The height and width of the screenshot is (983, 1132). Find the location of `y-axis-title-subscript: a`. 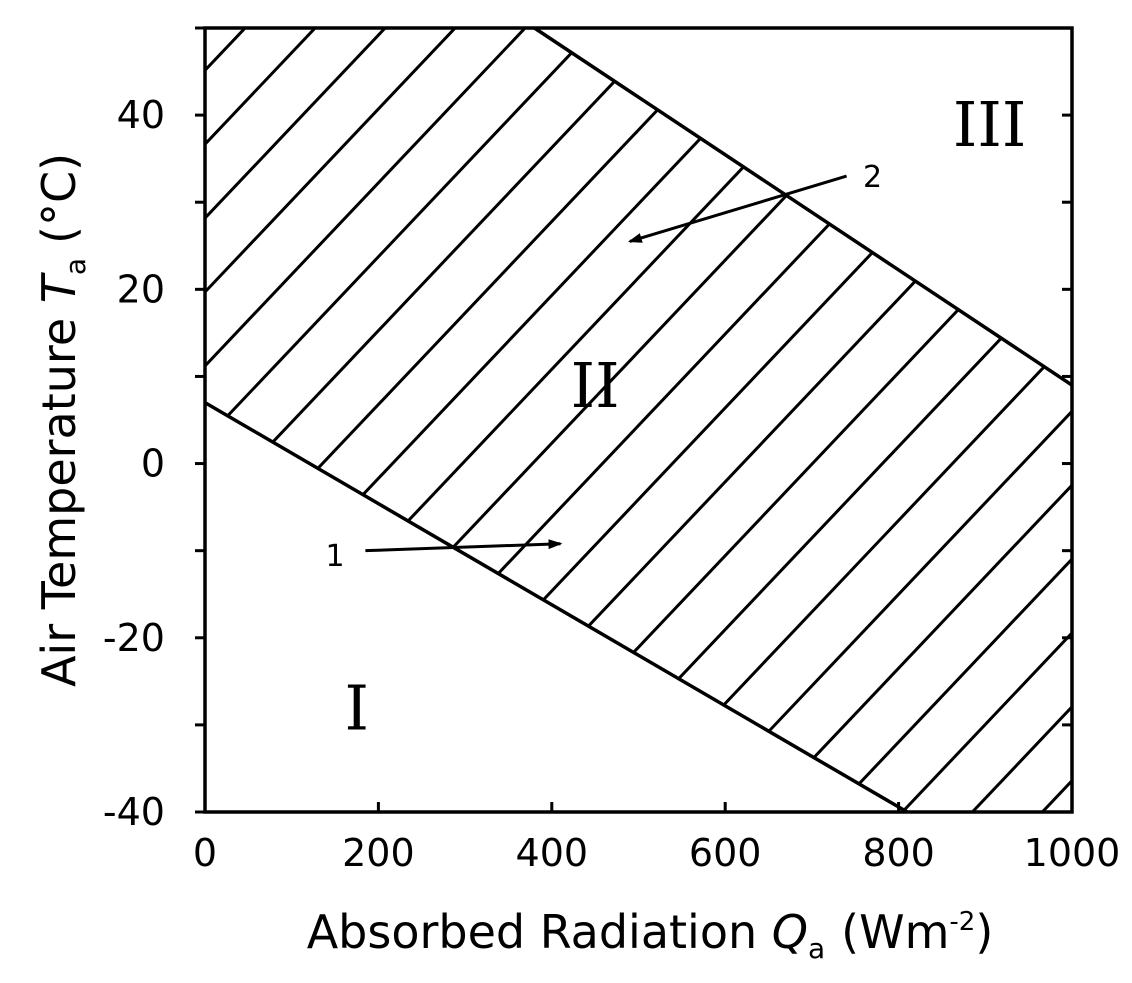

y-axis-title-subscript: a is located at coordinates (75, 266).